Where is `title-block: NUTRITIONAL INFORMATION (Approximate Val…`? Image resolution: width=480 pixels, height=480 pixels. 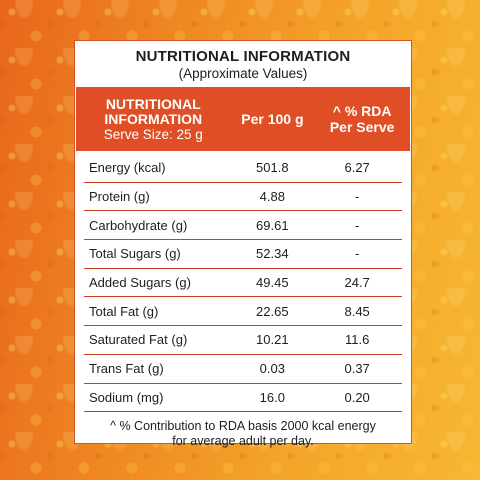 title-block: NUTRITIONAL INFORMATION (Approximate Val… is located at coordinates (243, 64).